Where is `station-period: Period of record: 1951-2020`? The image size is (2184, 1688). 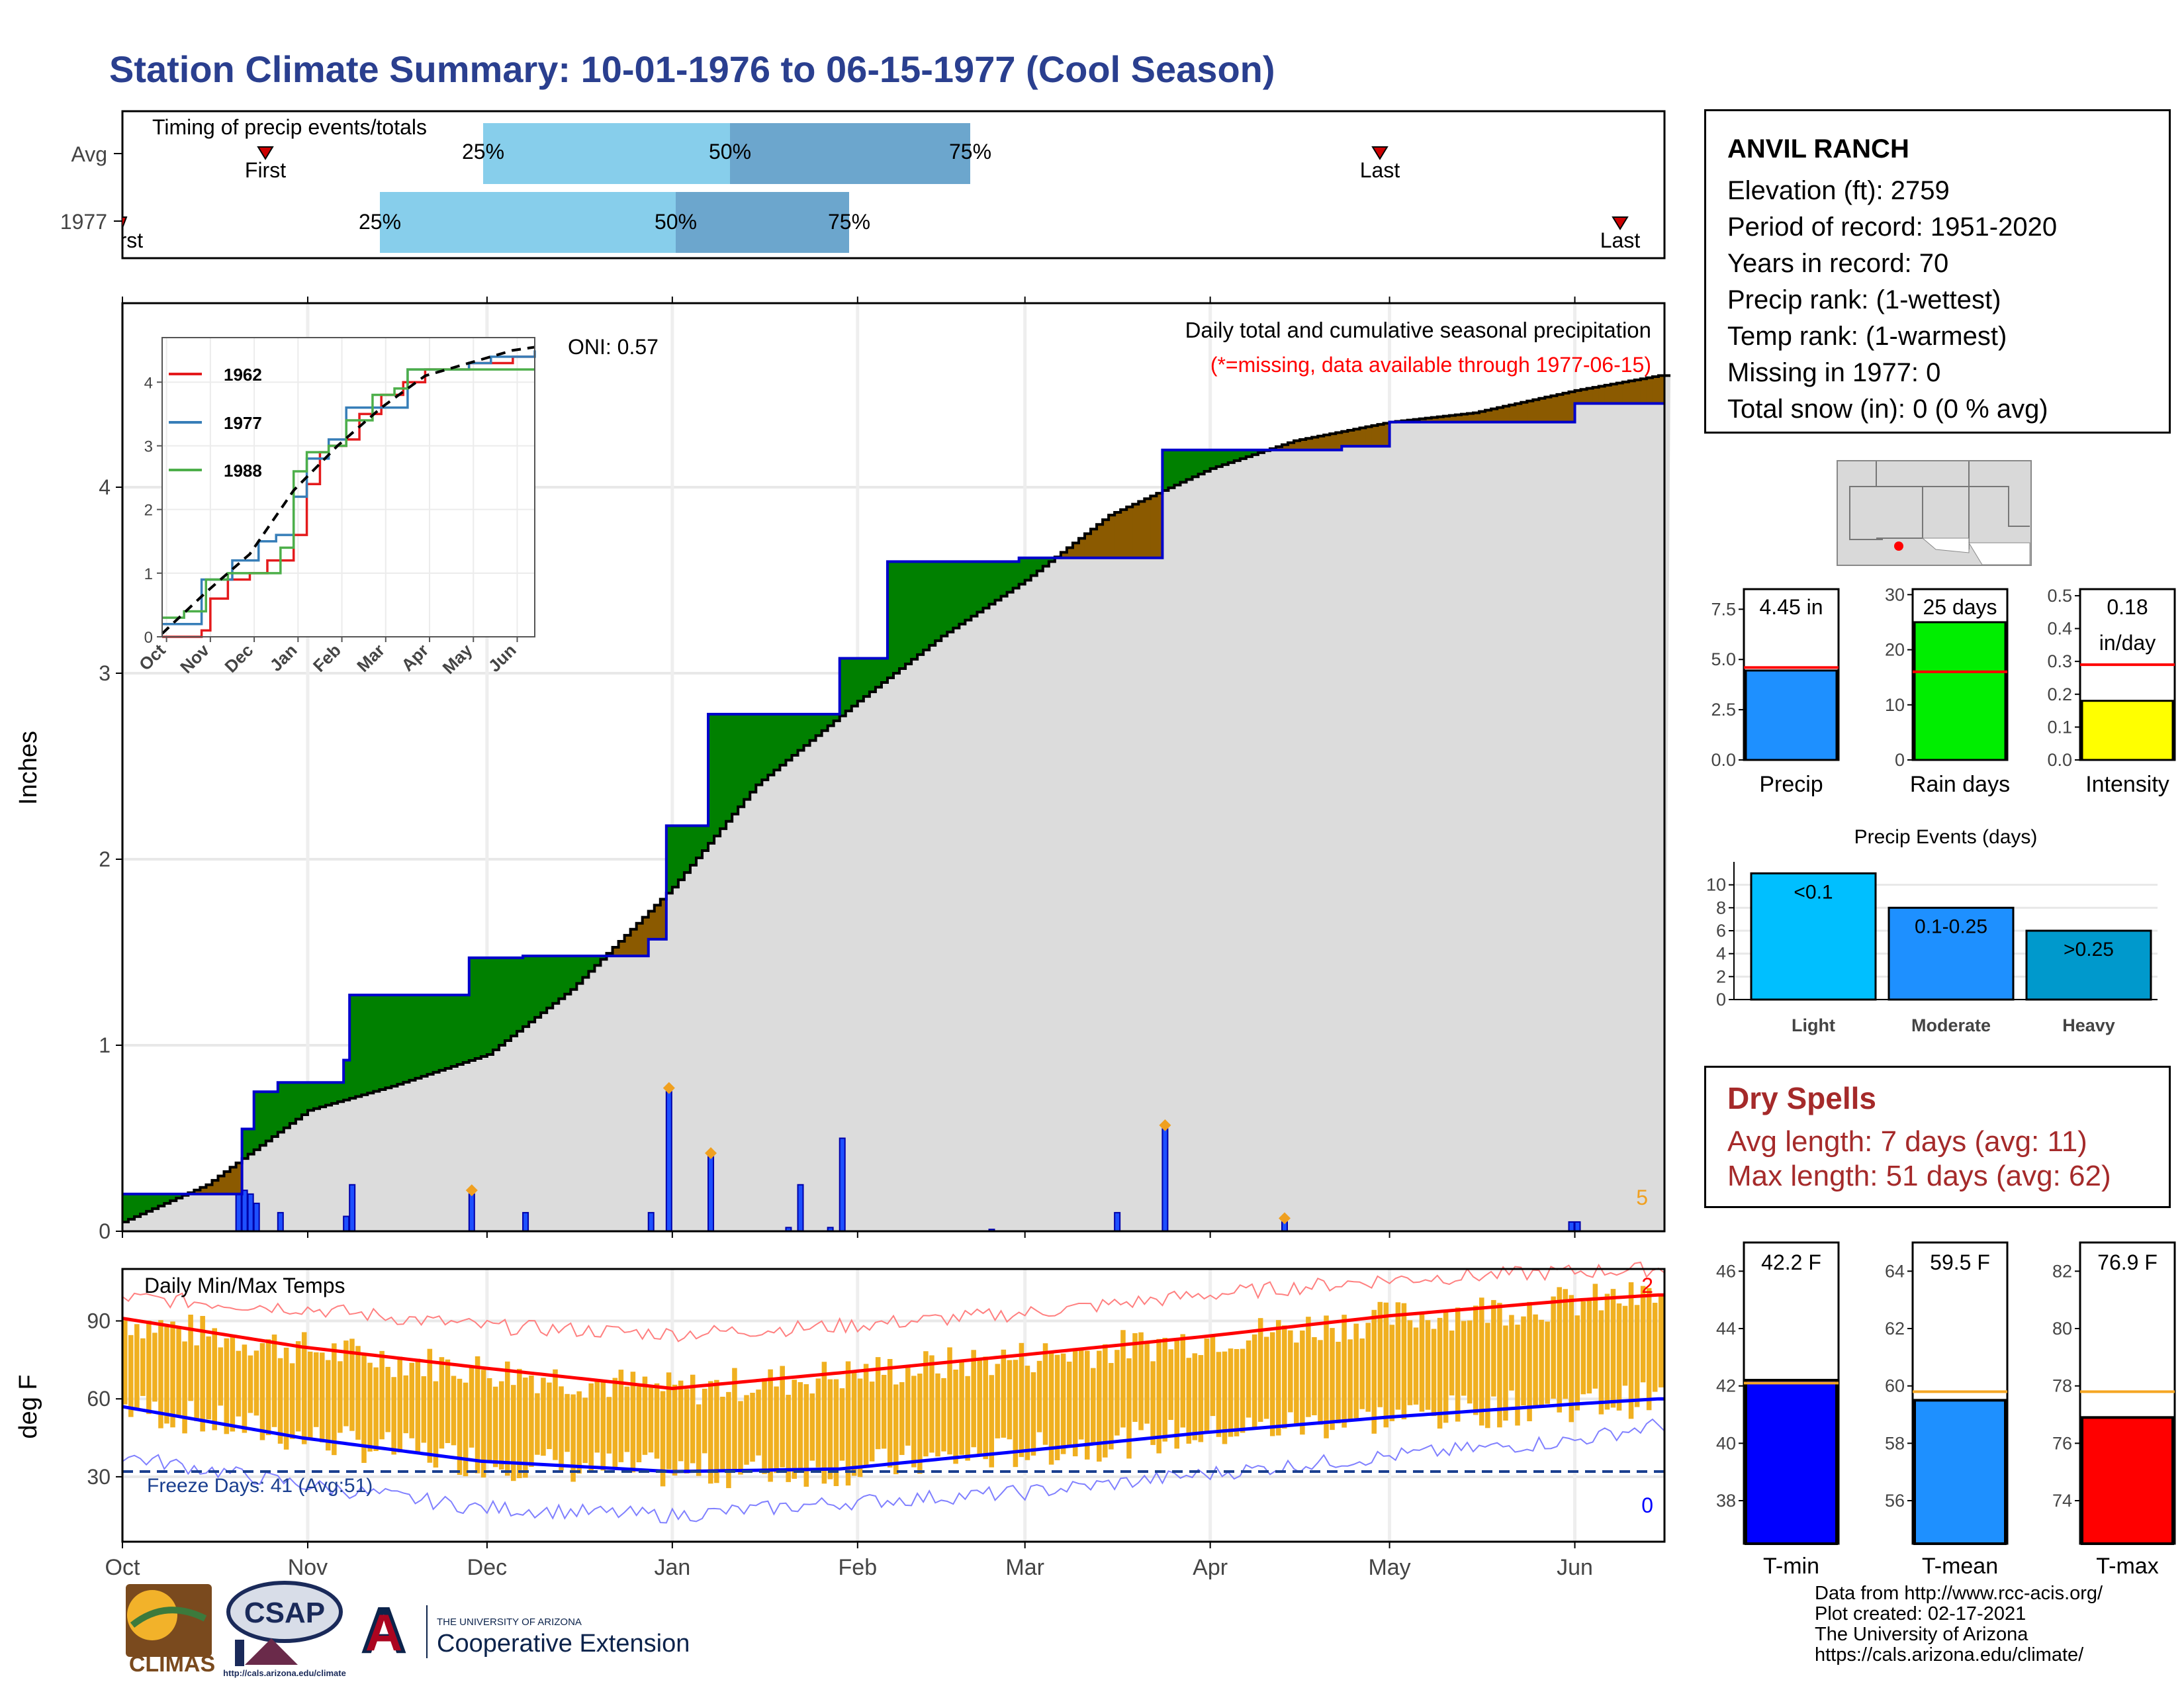 station-period: Period of record: 1951-2020 is located at coordinates (1892, 227).